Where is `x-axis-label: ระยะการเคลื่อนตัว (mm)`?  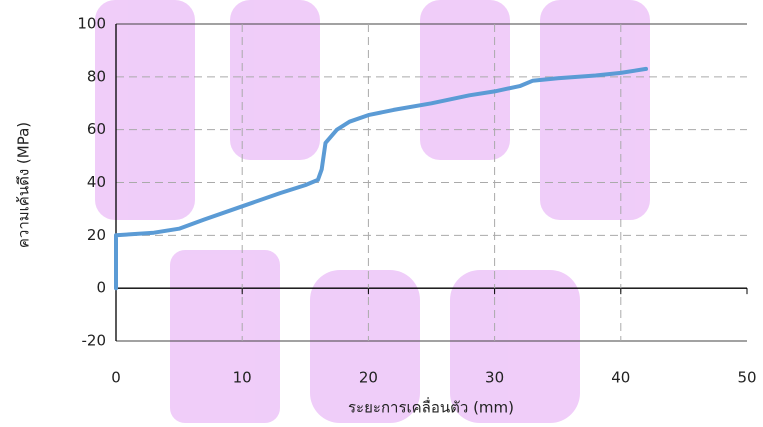
x-axis-label: ระยะการเคลื่อนตัว (mm) is located at coordinates (431, 407).